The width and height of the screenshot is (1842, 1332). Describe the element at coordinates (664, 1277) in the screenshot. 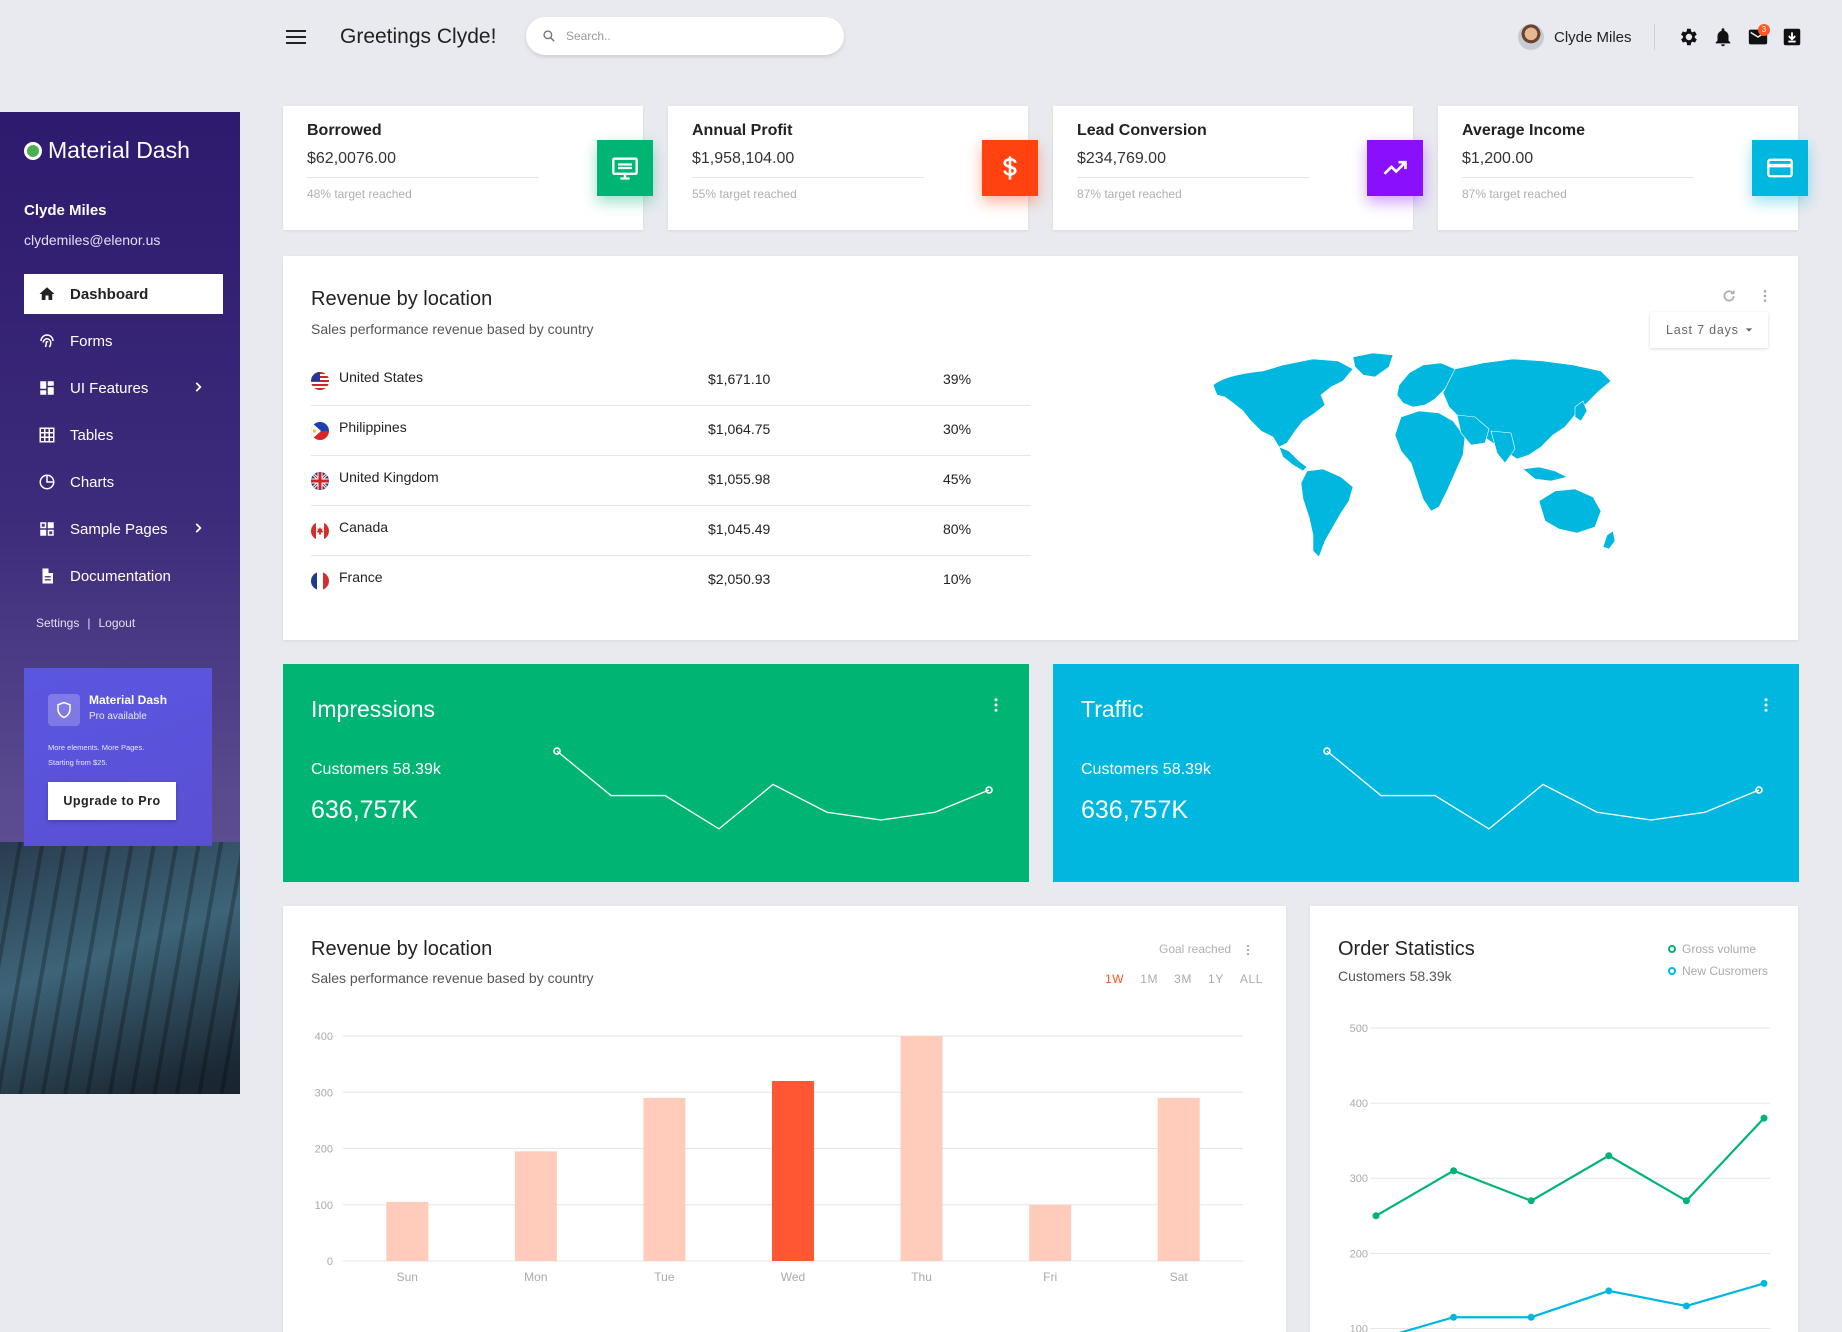

I see `x-tick-label: Tue` at that location.